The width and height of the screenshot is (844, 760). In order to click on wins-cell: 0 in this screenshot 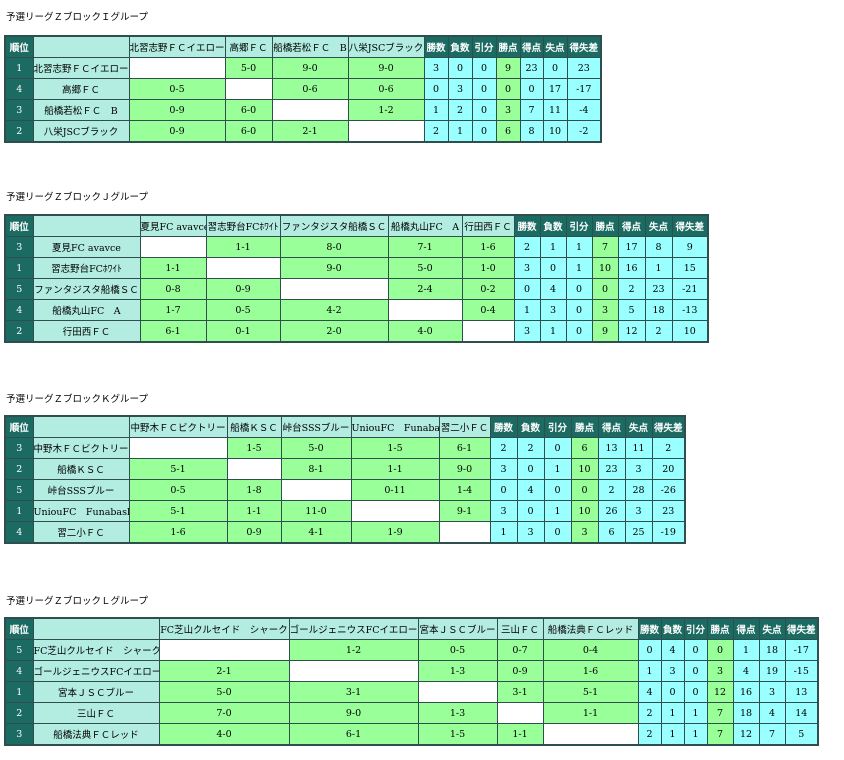, I will do `click(527, 289)`.